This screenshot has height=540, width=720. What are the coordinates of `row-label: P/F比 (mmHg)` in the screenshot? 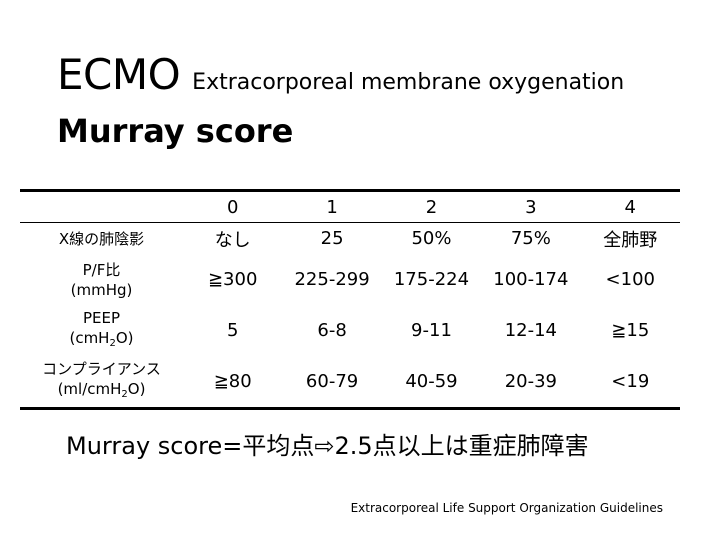 It's located at (101, 279).